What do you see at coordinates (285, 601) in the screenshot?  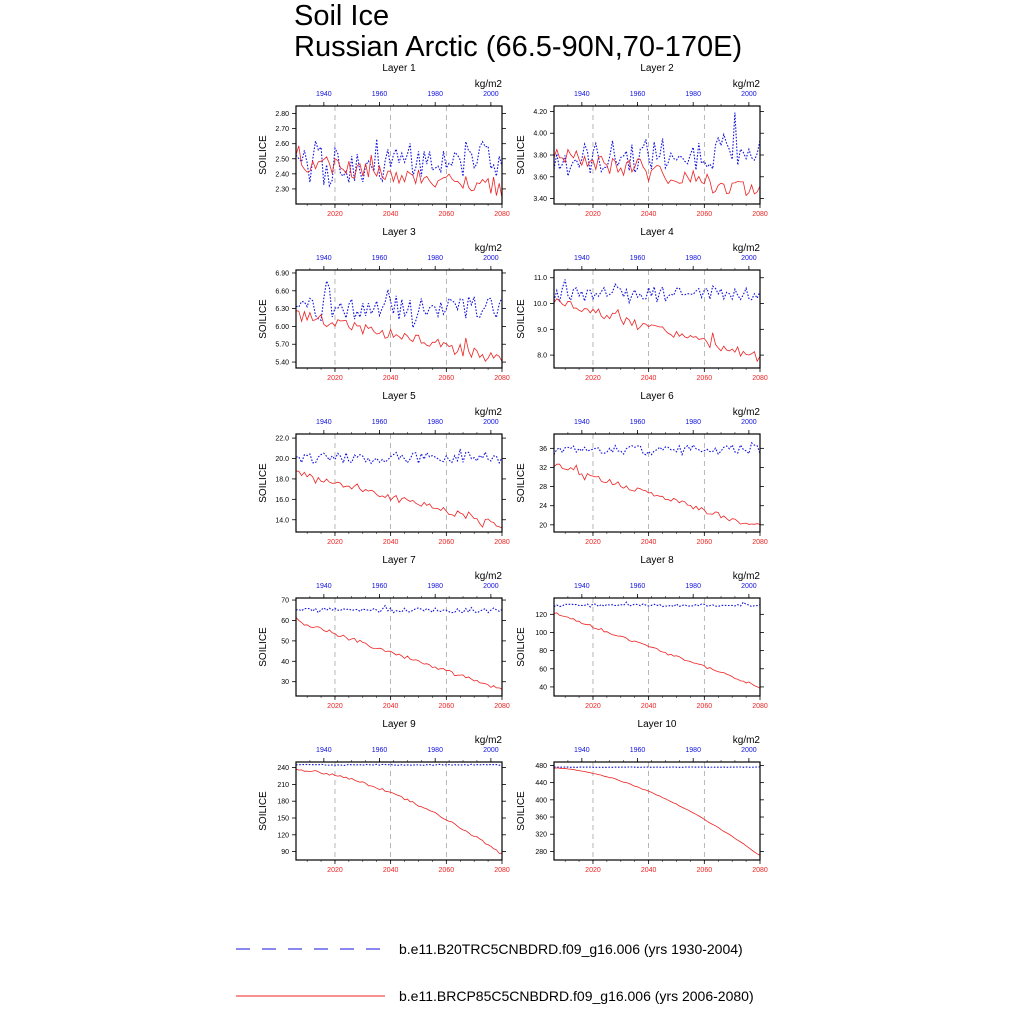 I see `y-tick-label: 70` at bounding box center [285, 601].